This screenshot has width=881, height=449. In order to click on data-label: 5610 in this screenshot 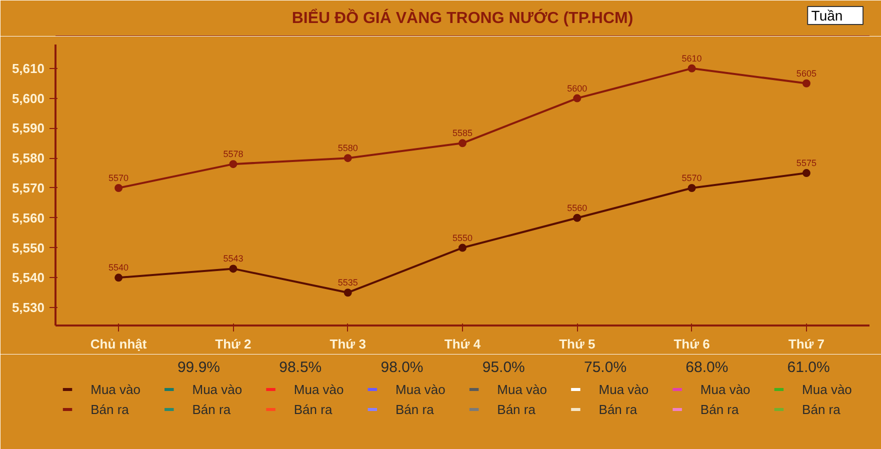, I will do `click(692, 58)`.